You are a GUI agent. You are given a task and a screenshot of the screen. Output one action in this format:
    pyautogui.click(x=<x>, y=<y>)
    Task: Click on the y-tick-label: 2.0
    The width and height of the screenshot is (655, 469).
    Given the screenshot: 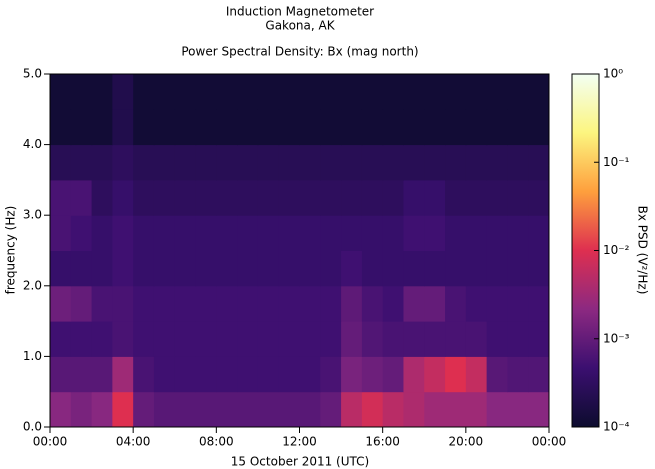 What is the action you would take?
    pyautogui.click(x=32, y=285)
    